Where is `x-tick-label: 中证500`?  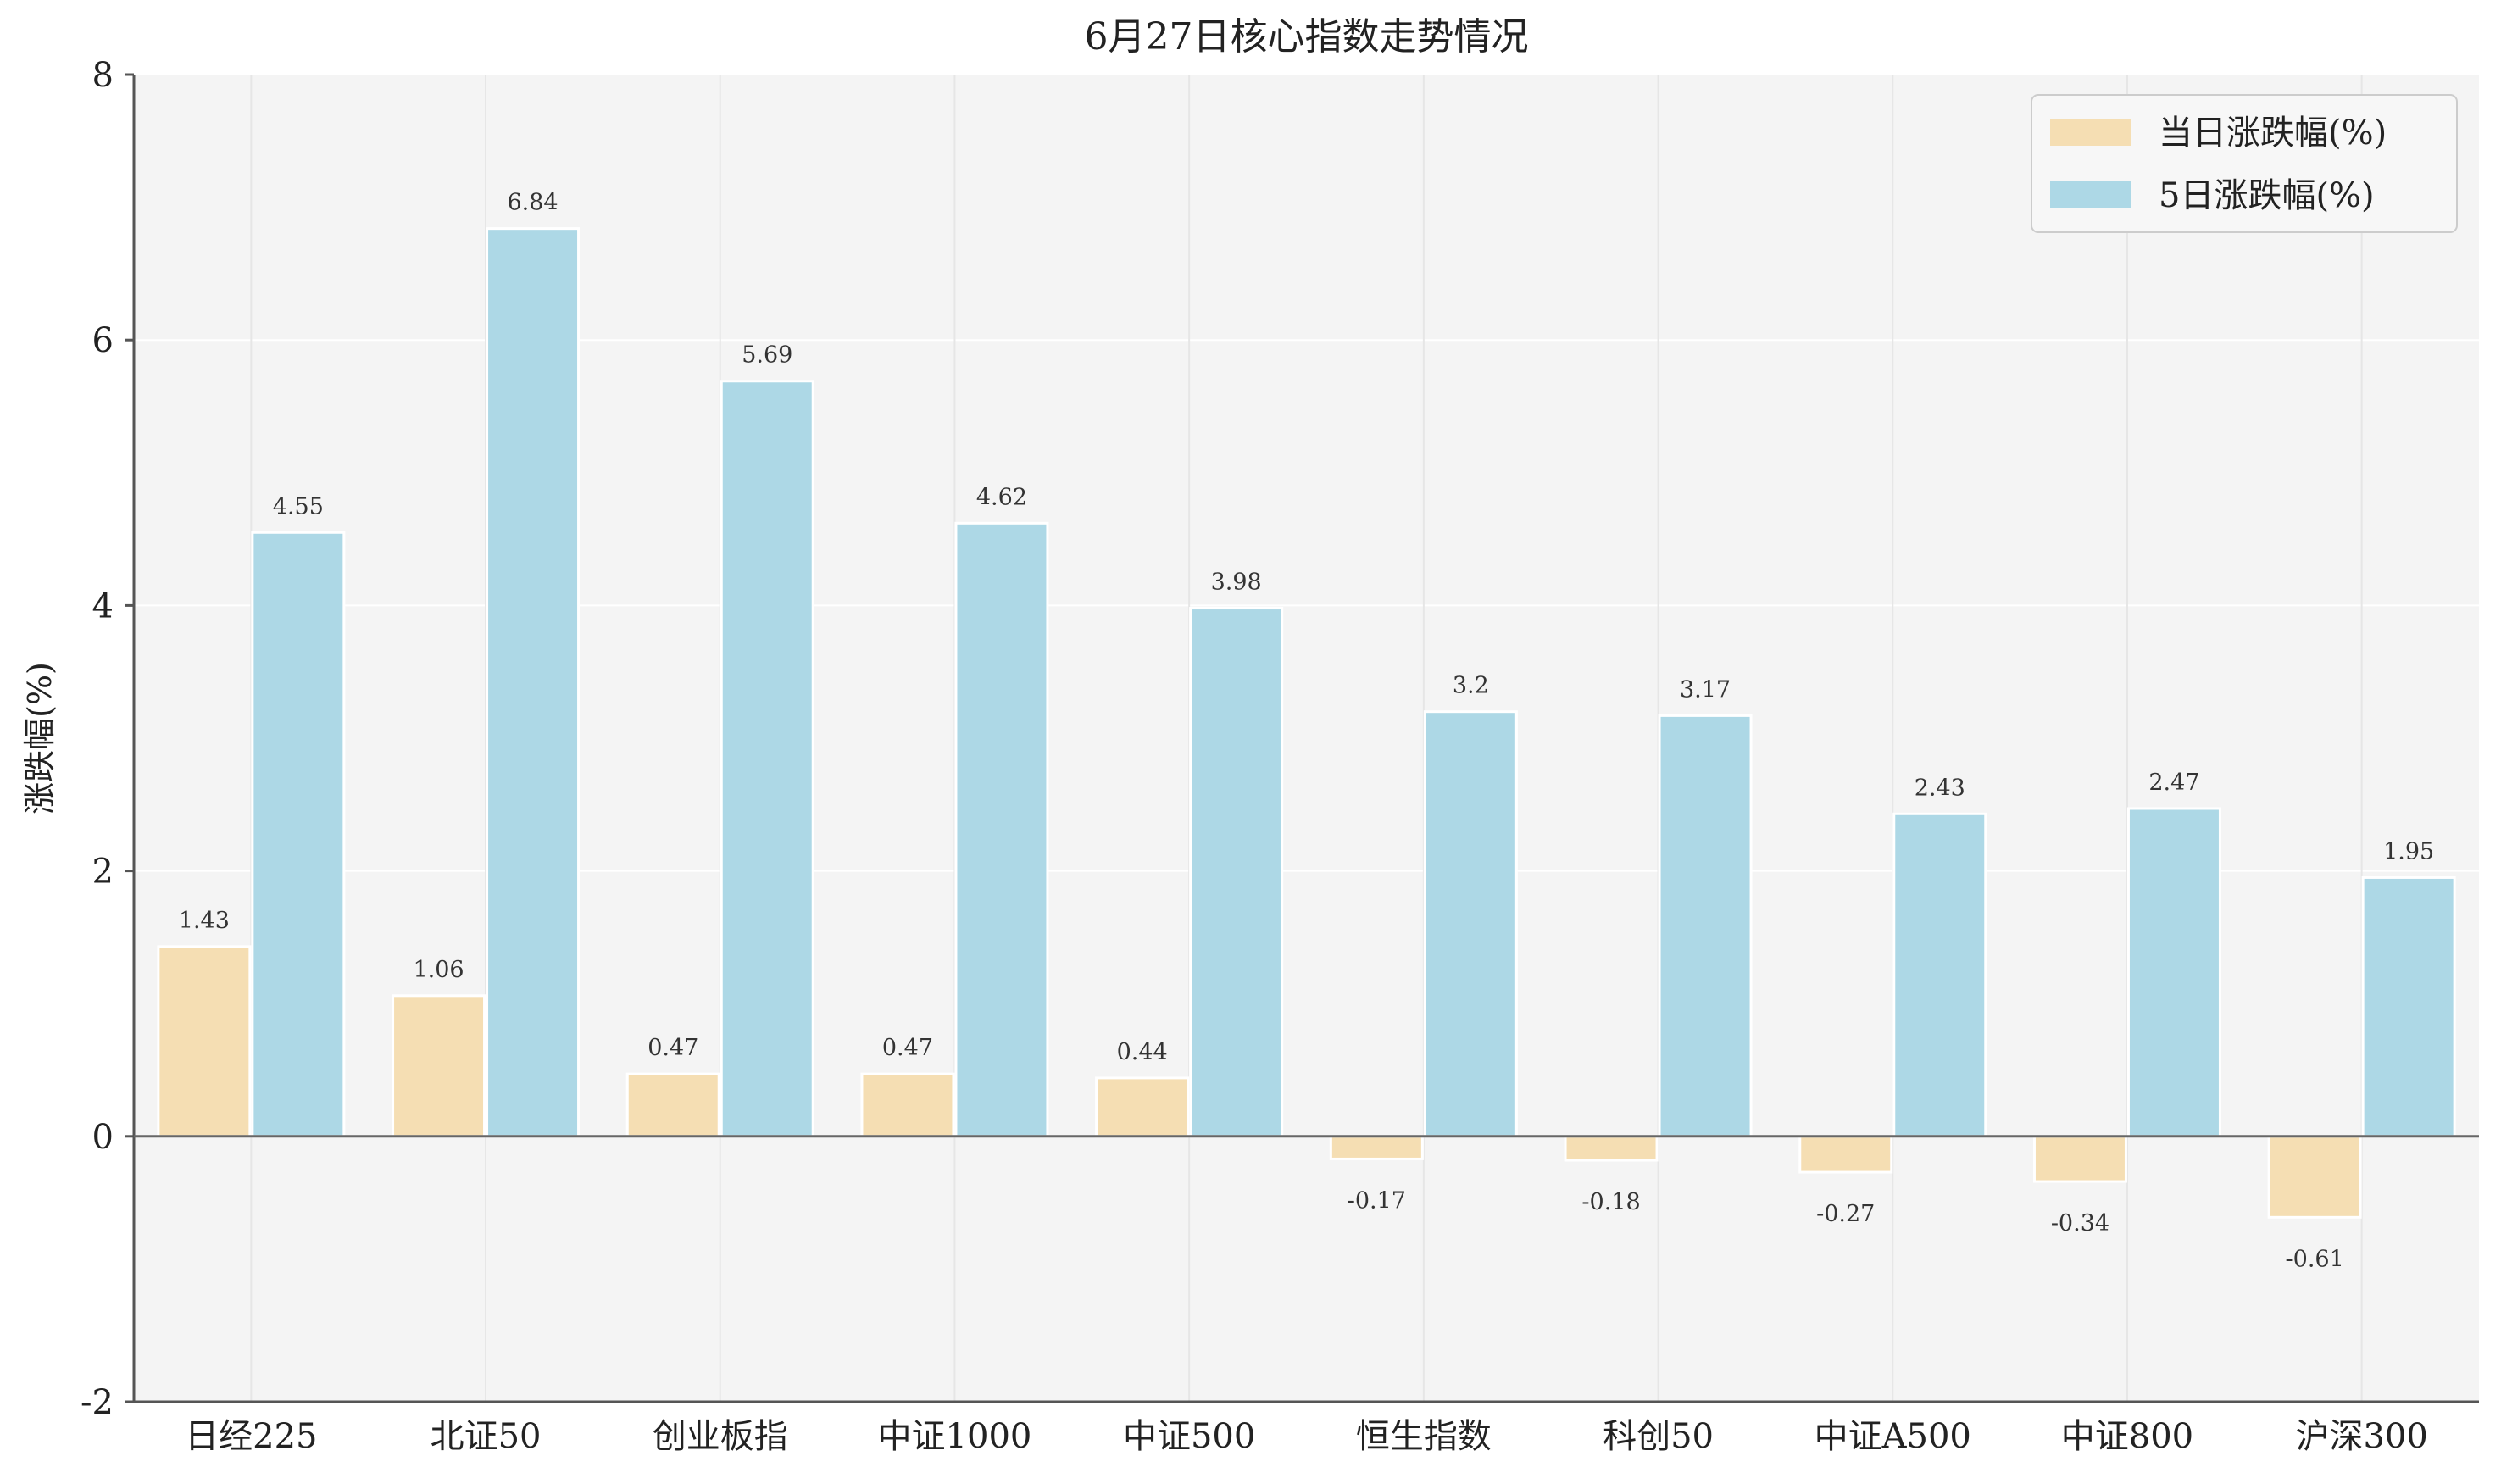 x-tick-label: 中证500 is located at coordinates (1189, 1437).